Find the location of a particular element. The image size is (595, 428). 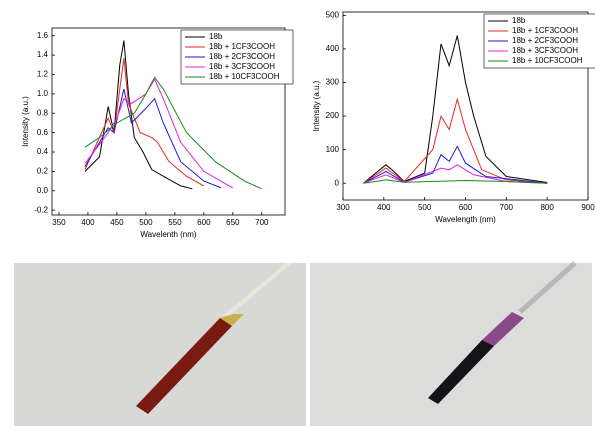

x-tick-label: 550 is located at coordinates (175, 222).